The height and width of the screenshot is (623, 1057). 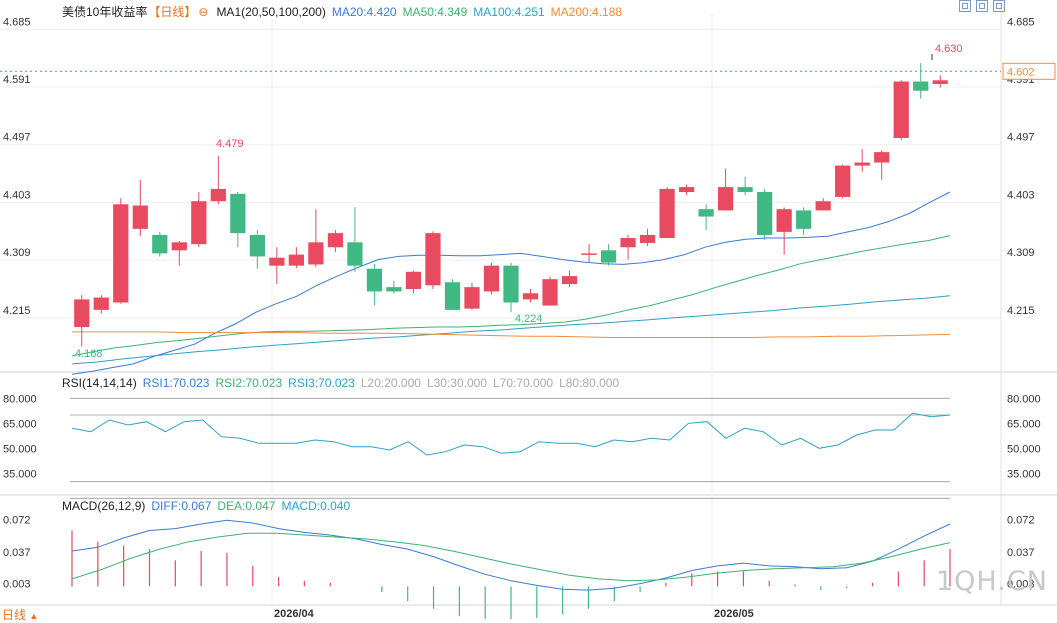 I want to click on price-tick-left: 4.309, so click(x=17, y=253).